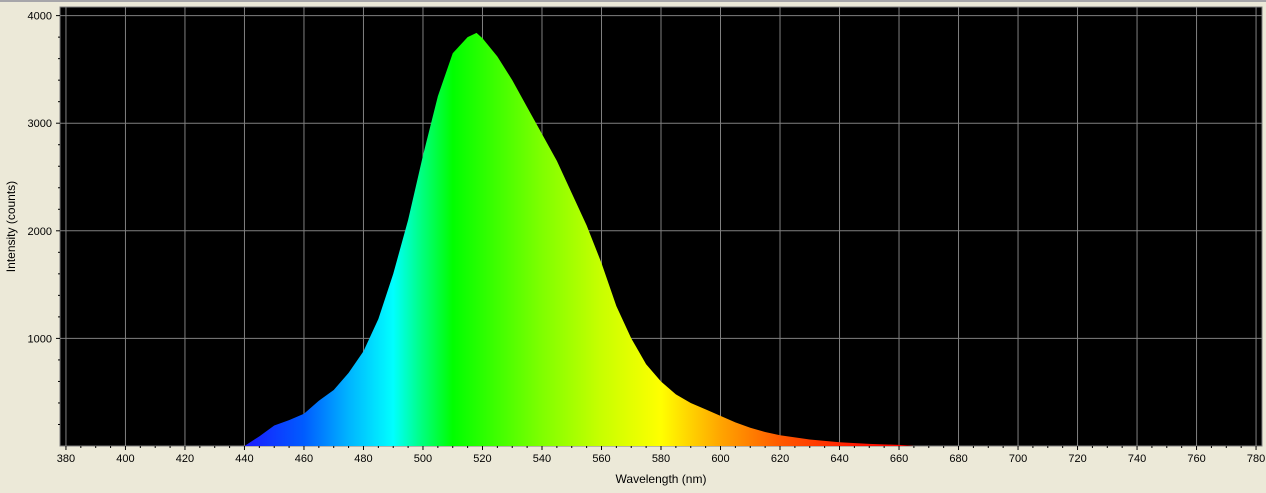  Describe the element at coordinates (66, 459) in the screenshot. I see `x-tick-label: 380` at that location.